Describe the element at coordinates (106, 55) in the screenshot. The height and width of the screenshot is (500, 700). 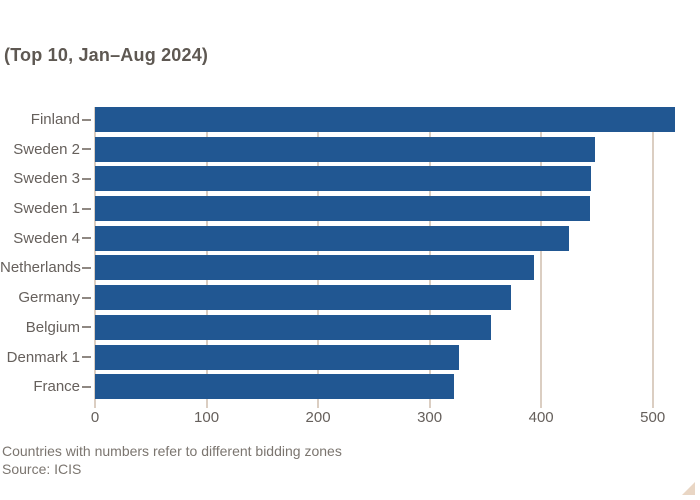
I see `chart-subtitle: (Top 10, Jan–Aug 2024)` at that location.